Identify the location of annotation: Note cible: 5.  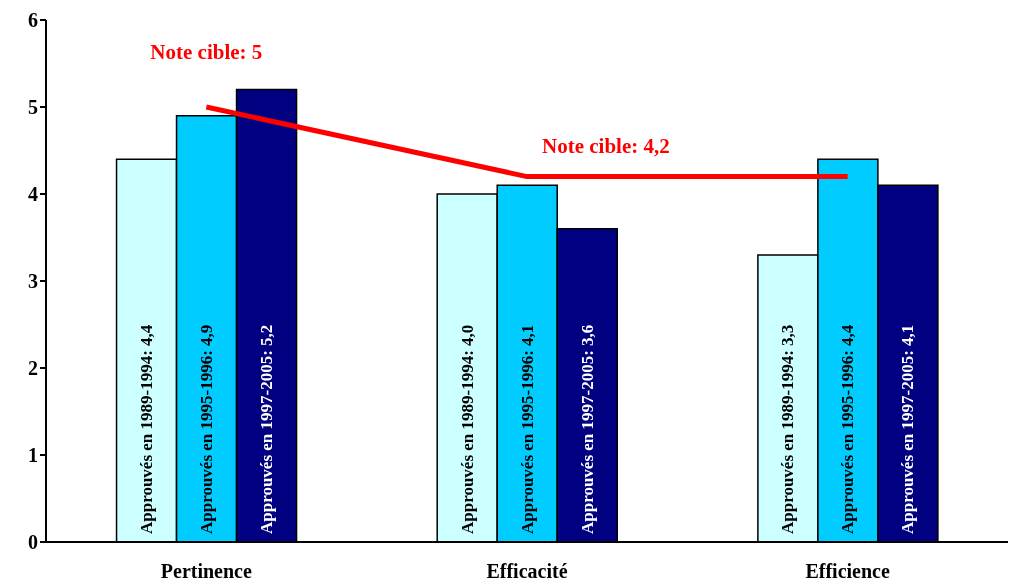
(206, 52).